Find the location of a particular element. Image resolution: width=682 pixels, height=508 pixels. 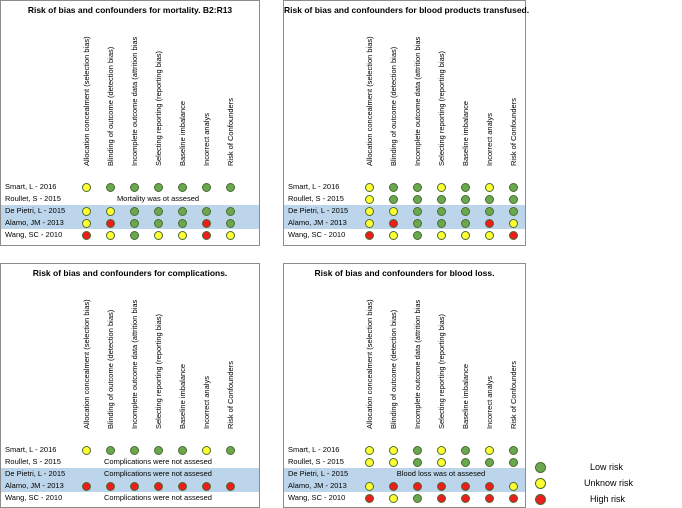

not-assessed-note: Mortality was ot assesed is located at coordinates (158, 198).